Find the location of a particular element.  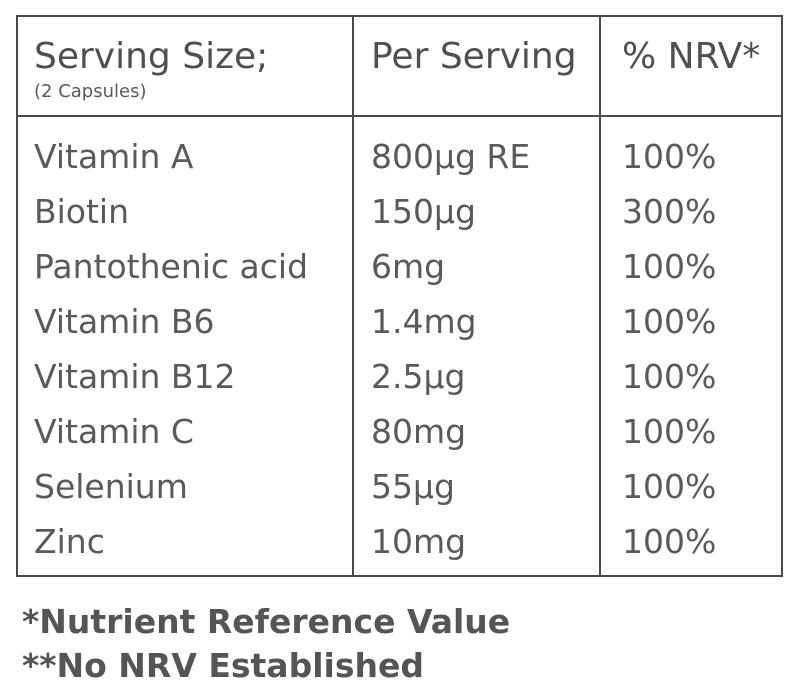

table-row: Vitamin B12 2.5μg 100% is located at coordinates (399, 380).